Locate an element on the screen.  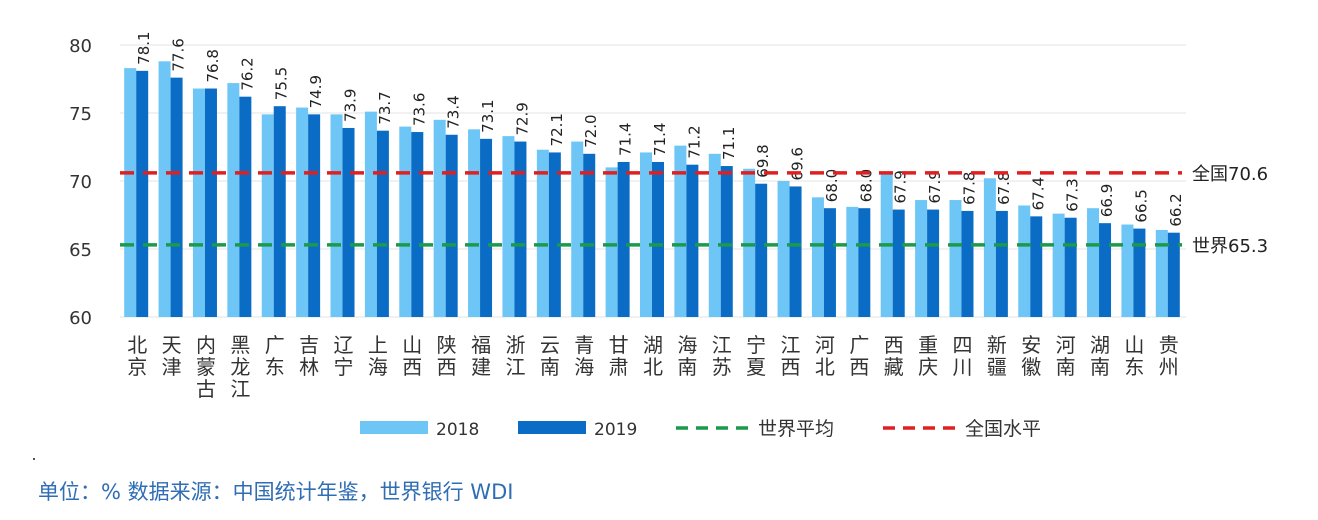
x-tick-char: 福 is located at coordinates (481, 345).